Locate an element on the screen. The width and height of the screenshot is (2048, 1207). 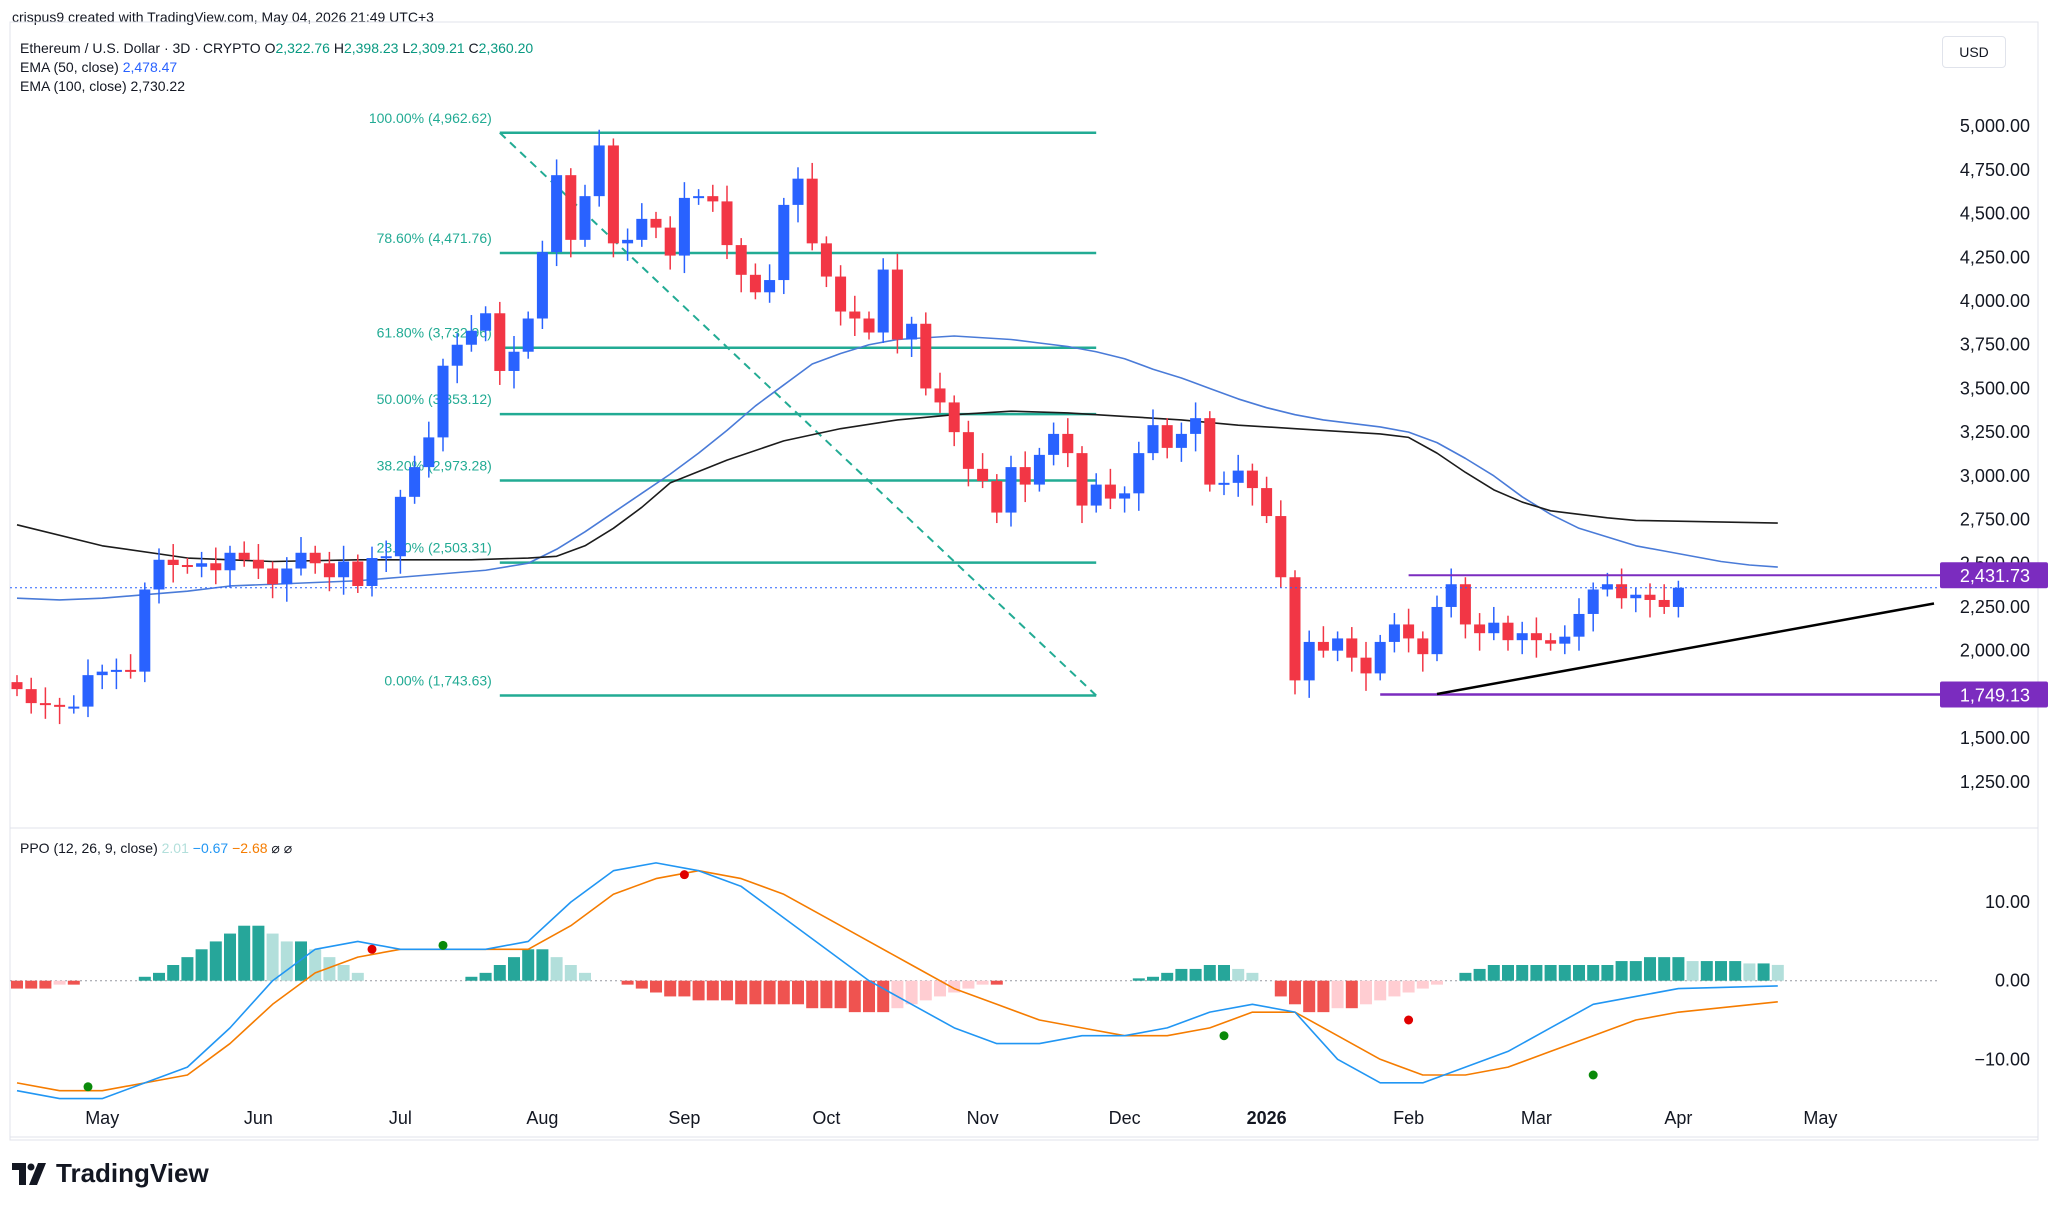
time-axis-label: Oct is located at coordinates (826, 1118).